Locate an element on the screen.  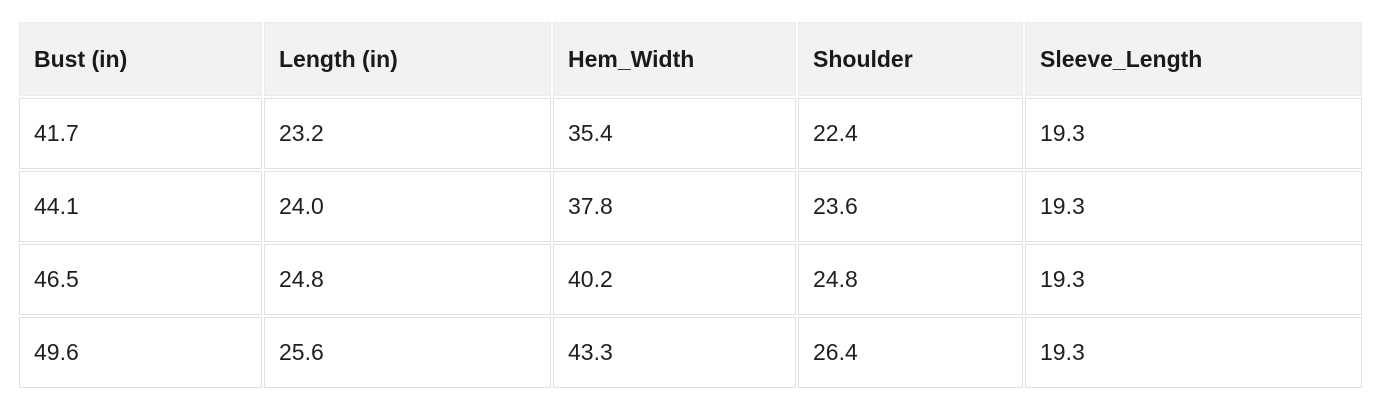
table-cell: 43.3 is located at coordinates (674, 352).